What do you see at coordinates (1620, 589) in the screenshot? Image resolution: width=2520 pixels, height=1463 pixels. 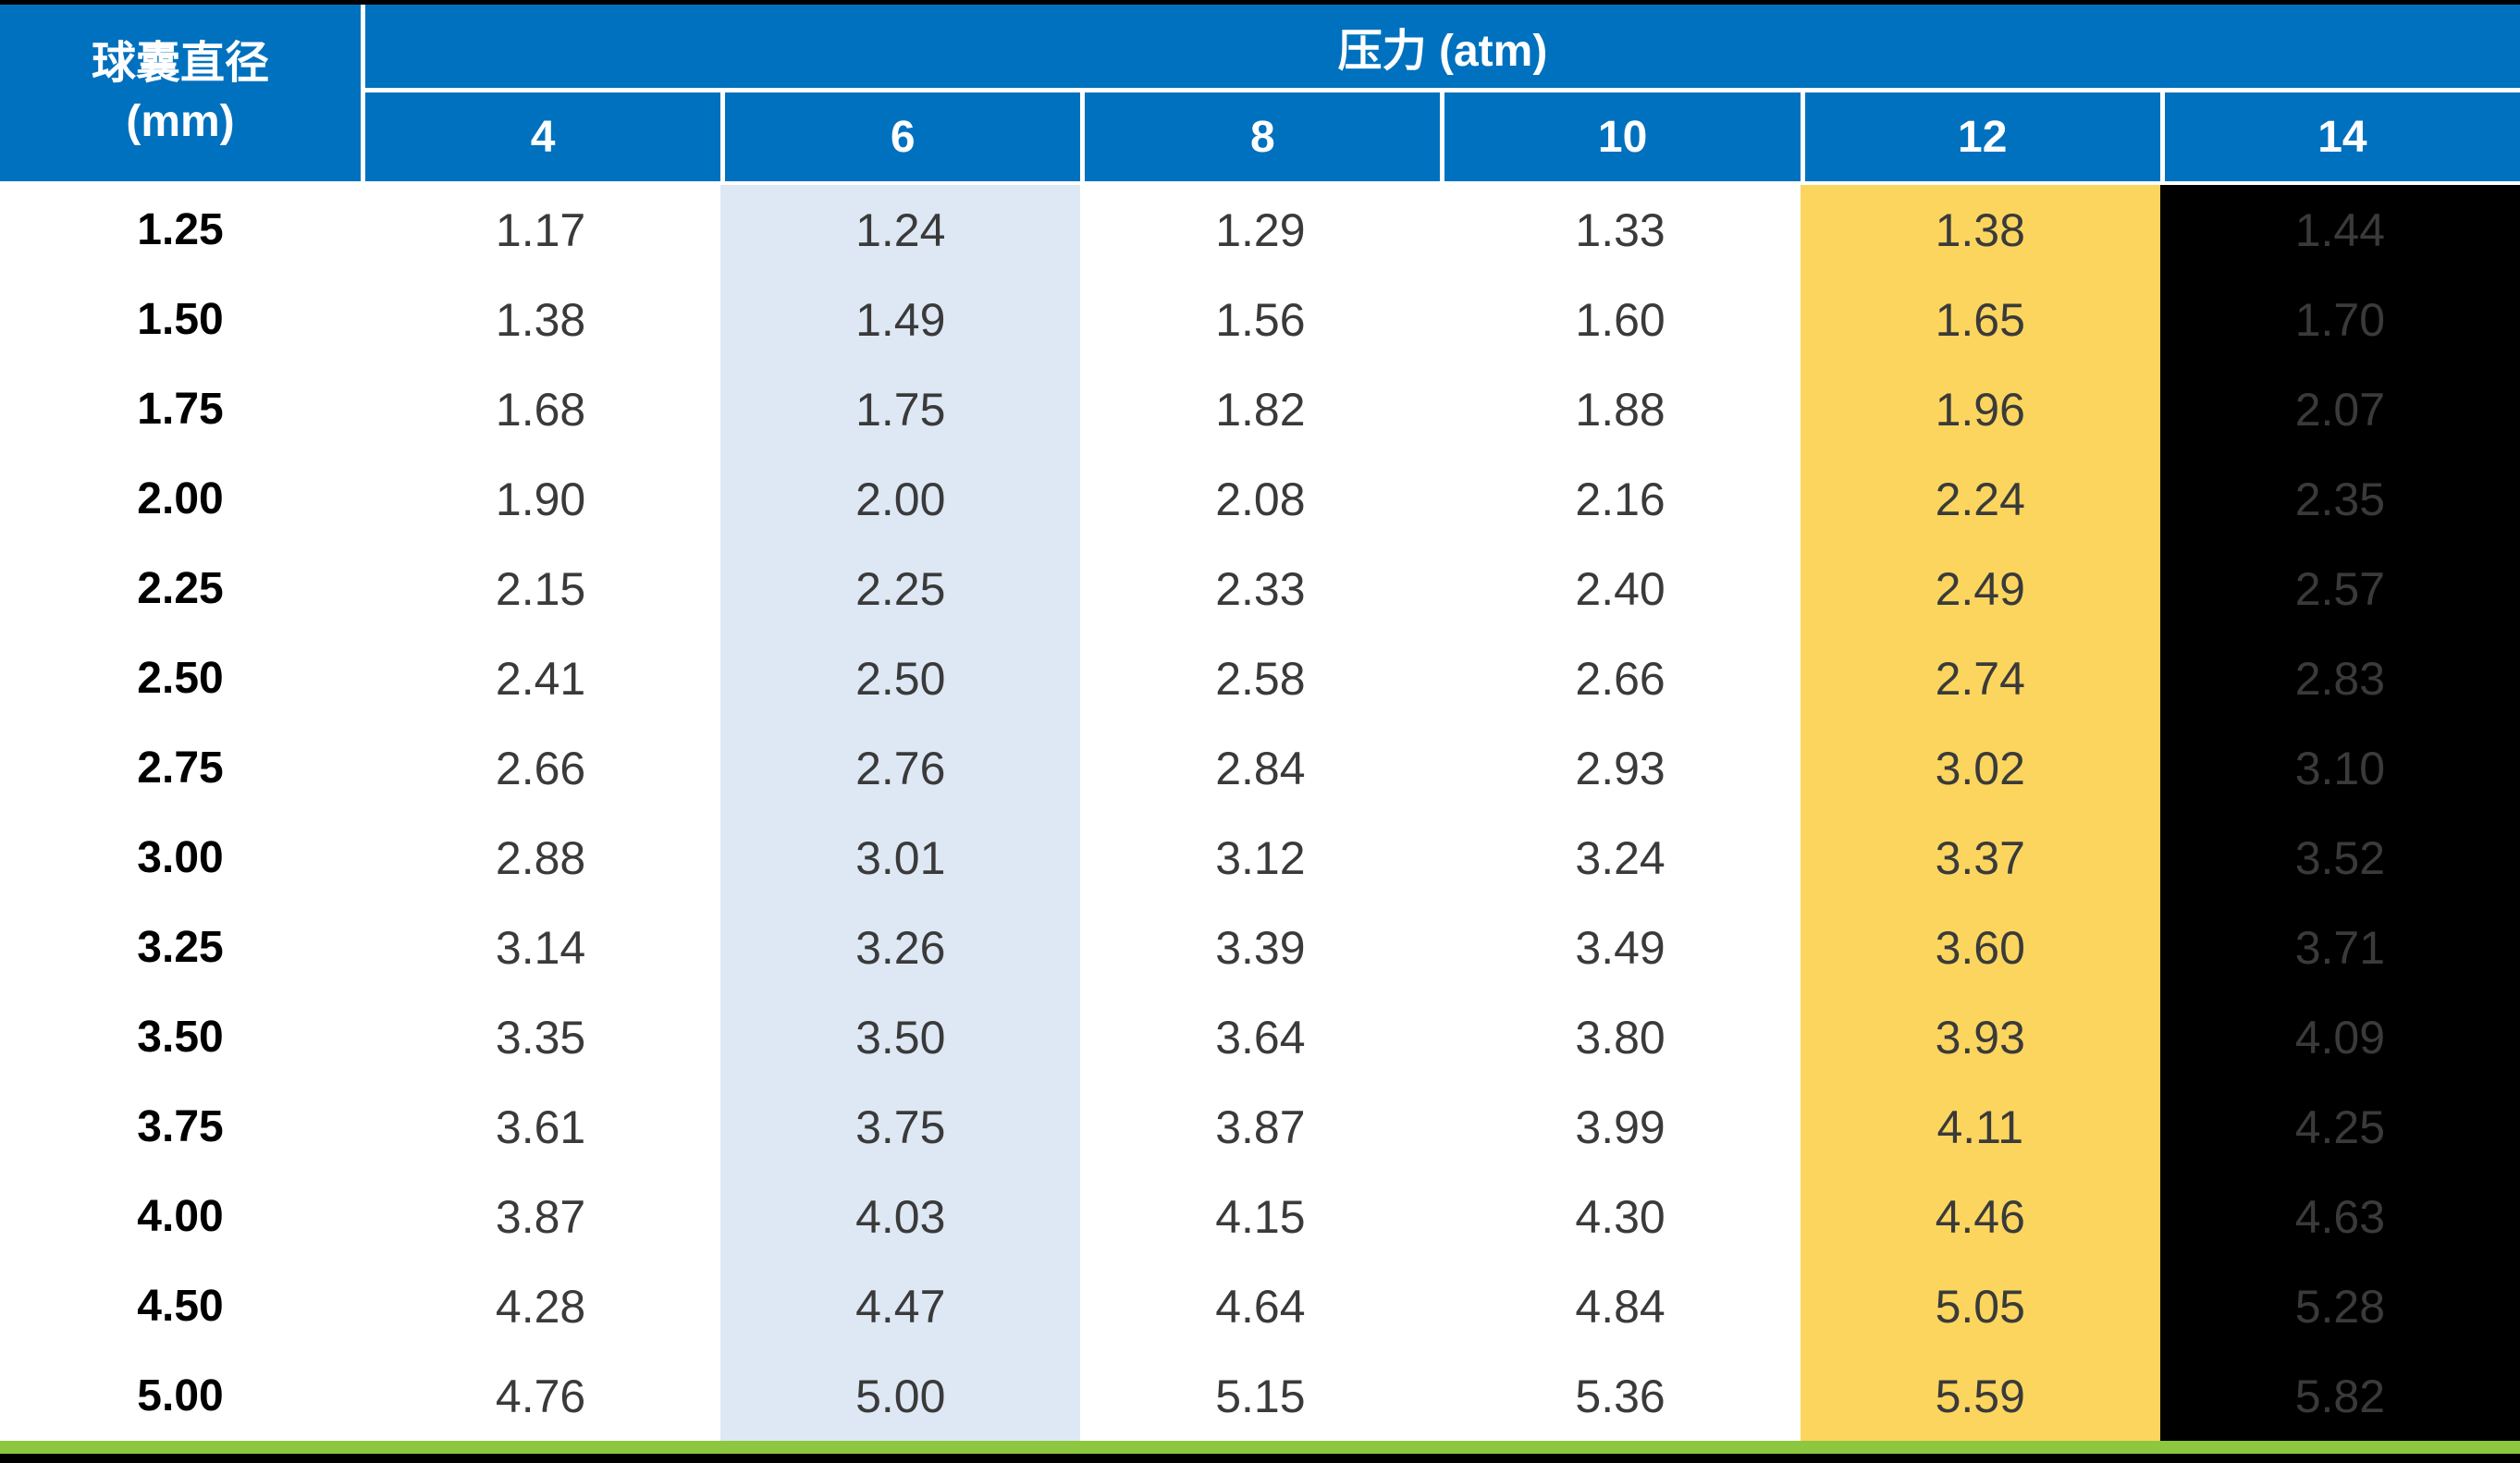 I see `value-cell: 2.40` at bounding box center [1620, 589].